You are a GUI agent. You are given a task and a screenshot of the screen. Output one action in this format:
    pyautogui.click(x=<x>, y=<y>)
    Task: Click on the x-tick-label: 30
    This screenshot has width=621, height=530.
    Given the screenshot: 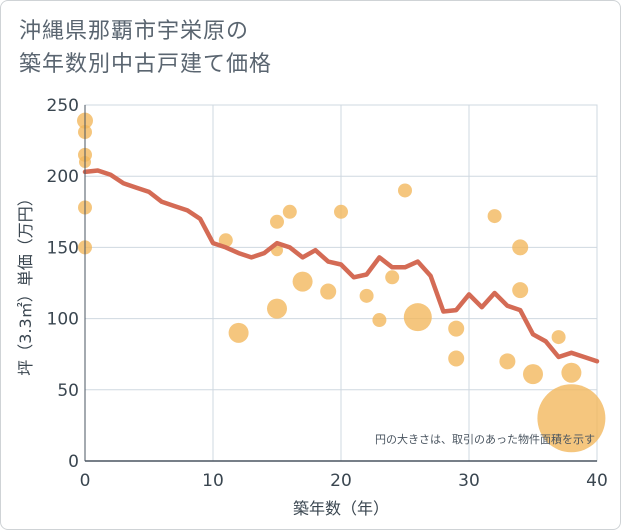 What is the action you would take?
    pyautogui.click(x=469, y=481)
    